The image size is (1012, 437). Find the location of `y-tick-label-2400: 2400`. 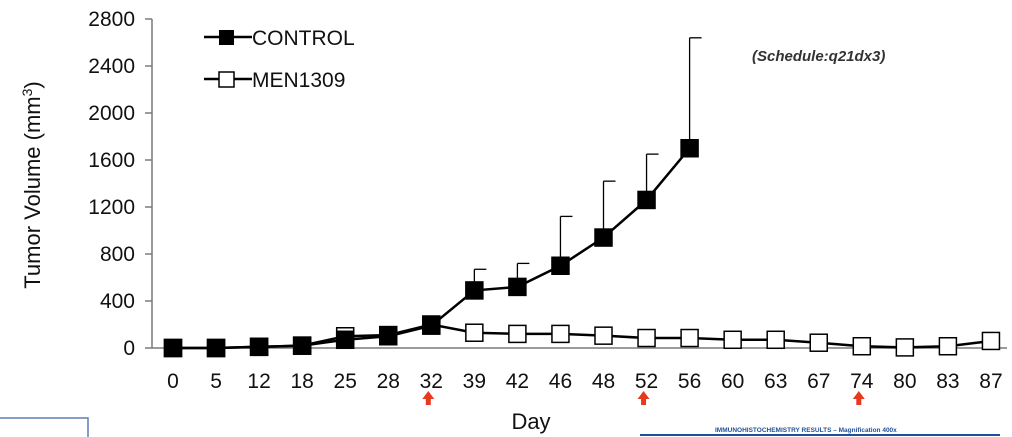

y-tick-label-2400: 2400 is located at coordinates (111, 66).